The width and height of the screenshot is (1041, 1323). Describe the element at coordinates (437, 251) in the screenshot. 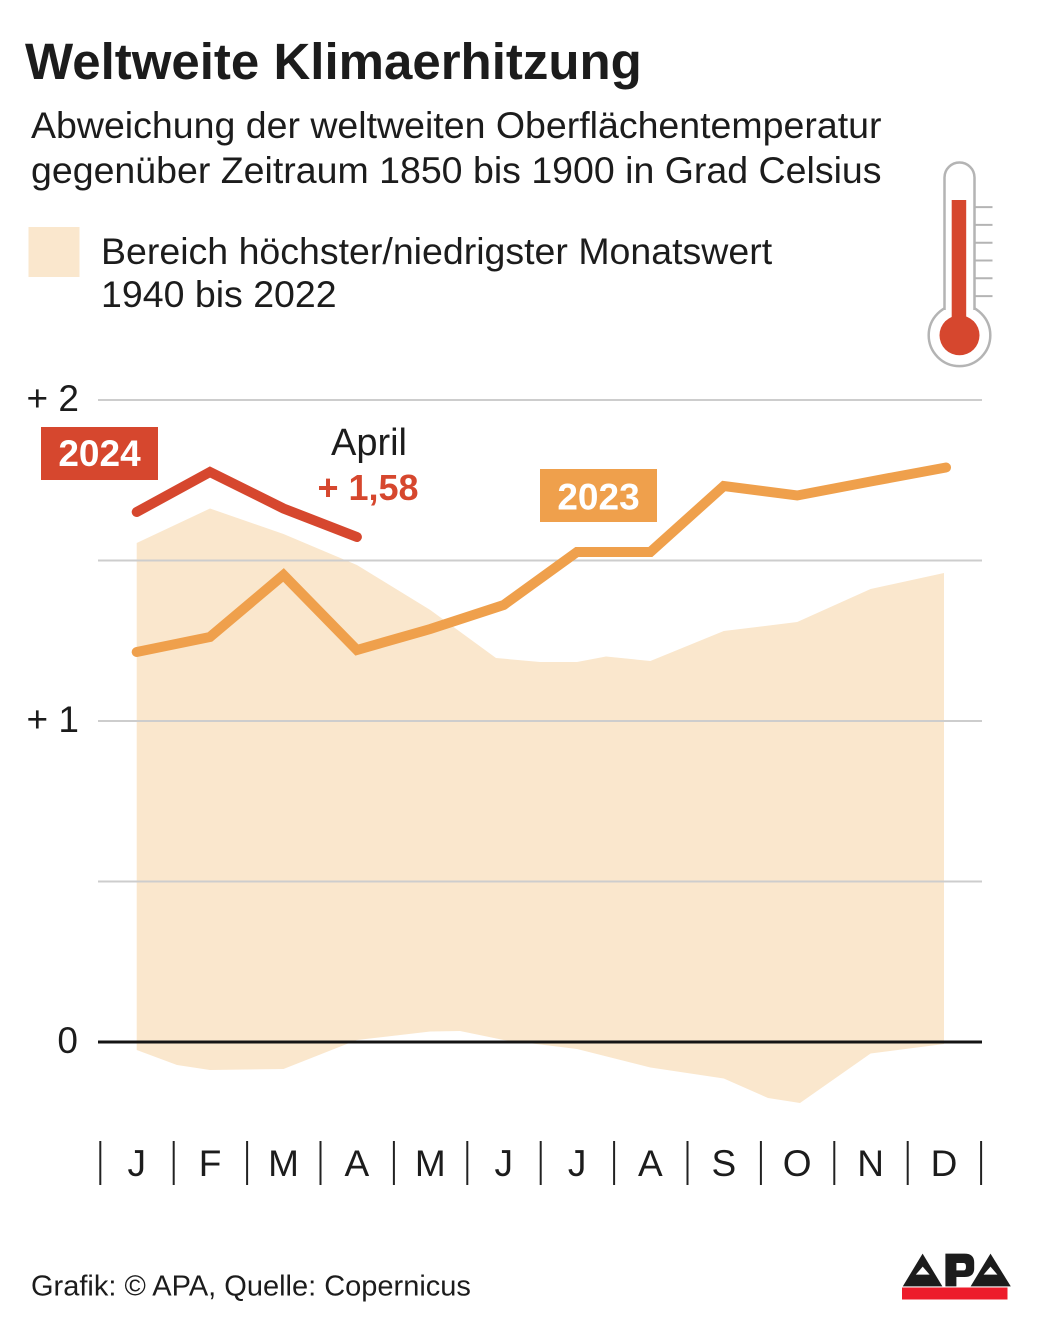

I see `svg-text:Bereich höchster/niedrigster M: Bereich höchster/niedrigster Monatswert` at that location.